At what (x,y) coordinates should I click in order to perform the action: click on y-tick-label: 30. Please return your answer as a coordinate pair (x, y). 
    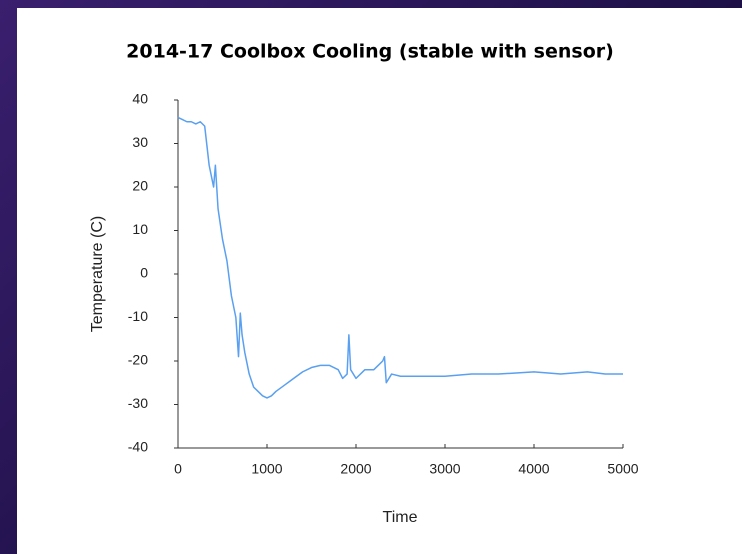
    Looking at the image, I should click on (140, 142).